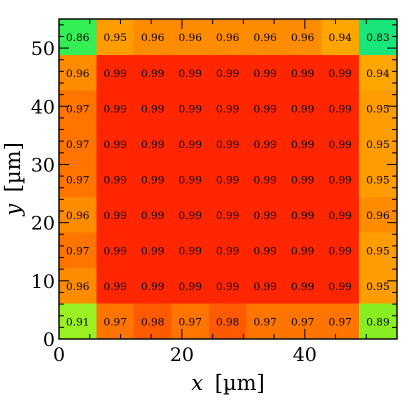 Image resolution: width=419 pixels, height=406 pixels. Describe the element at coordinates (13, 210) in the screenshot. I see `y-axis-var: y` at that location.